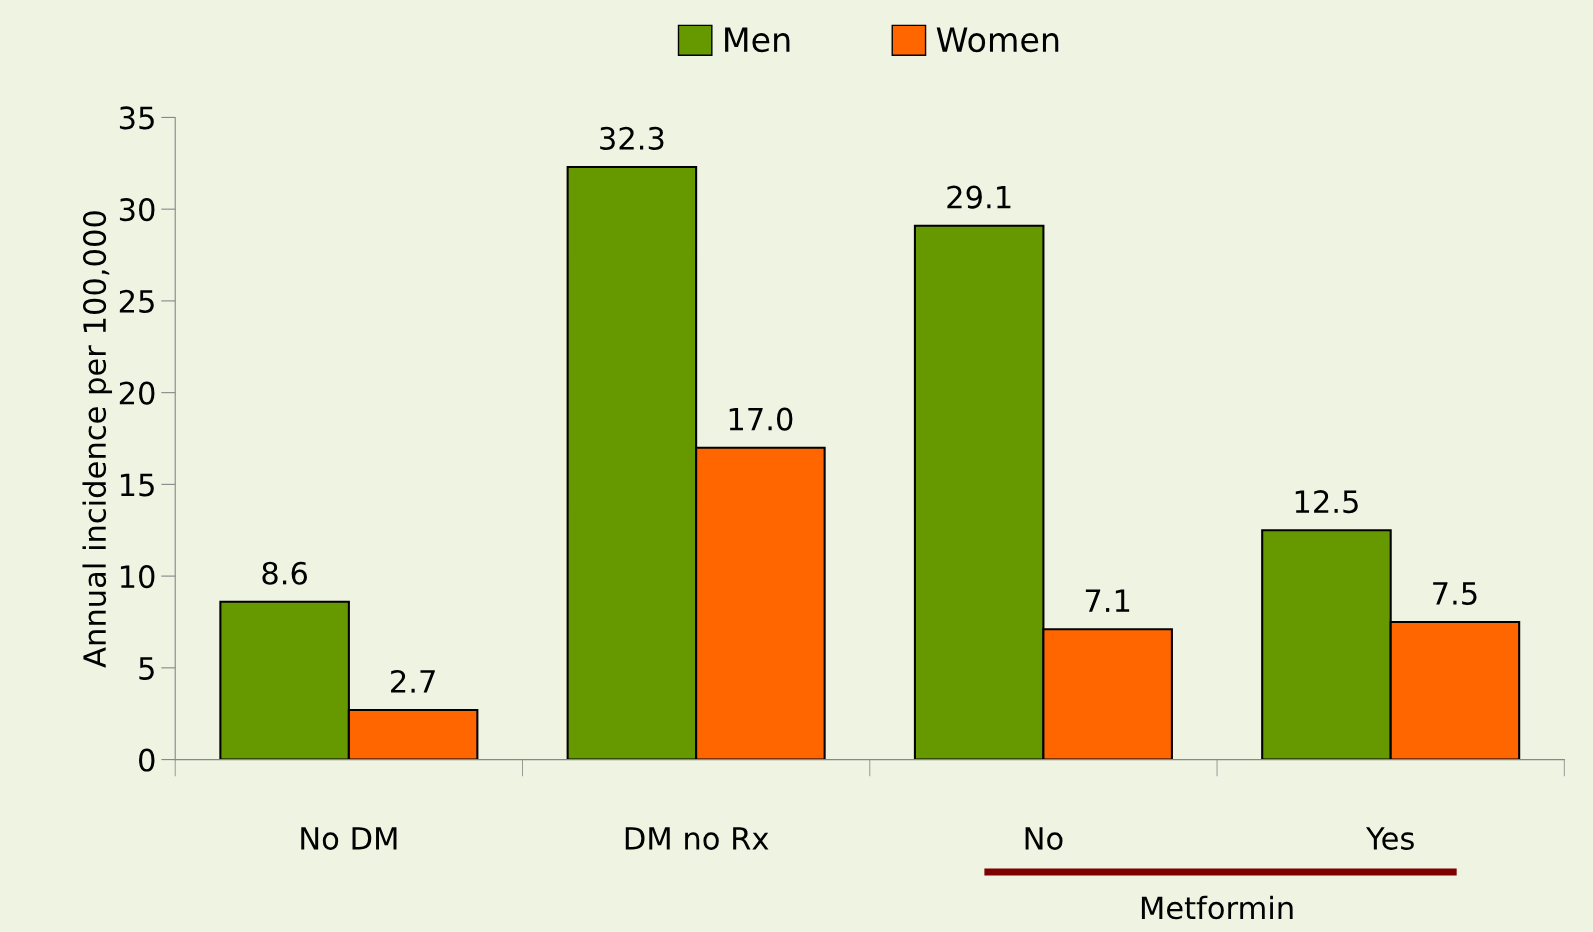  Describe the element at coordinates (137, 485) in the screenshot. I see `y-tick-label: 15` at that location.